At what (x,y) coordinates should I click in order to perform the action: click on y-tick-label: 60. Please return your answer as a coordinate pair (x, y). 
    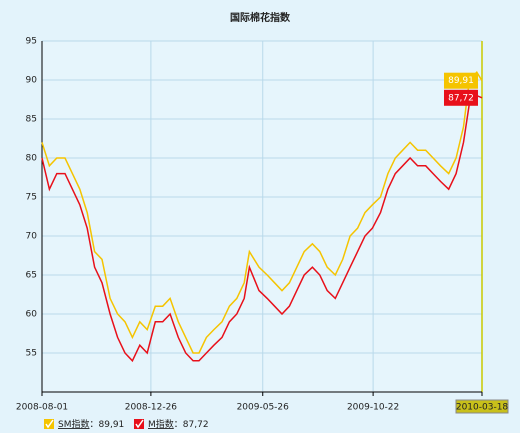
    Looking at the image, I should click on (32, 315).